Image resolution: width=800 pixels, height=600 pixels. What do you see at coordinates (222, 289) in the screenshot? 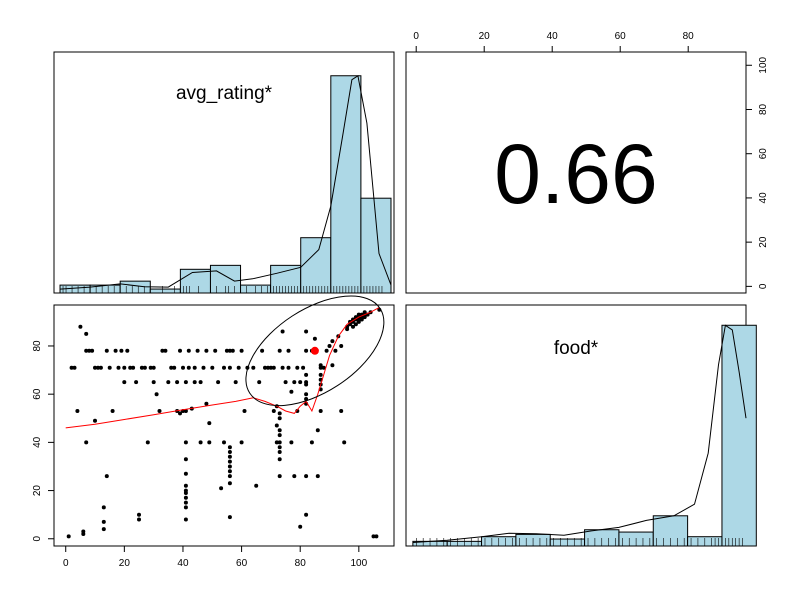
I see `rug-marks` at bounding box center [222, 289].